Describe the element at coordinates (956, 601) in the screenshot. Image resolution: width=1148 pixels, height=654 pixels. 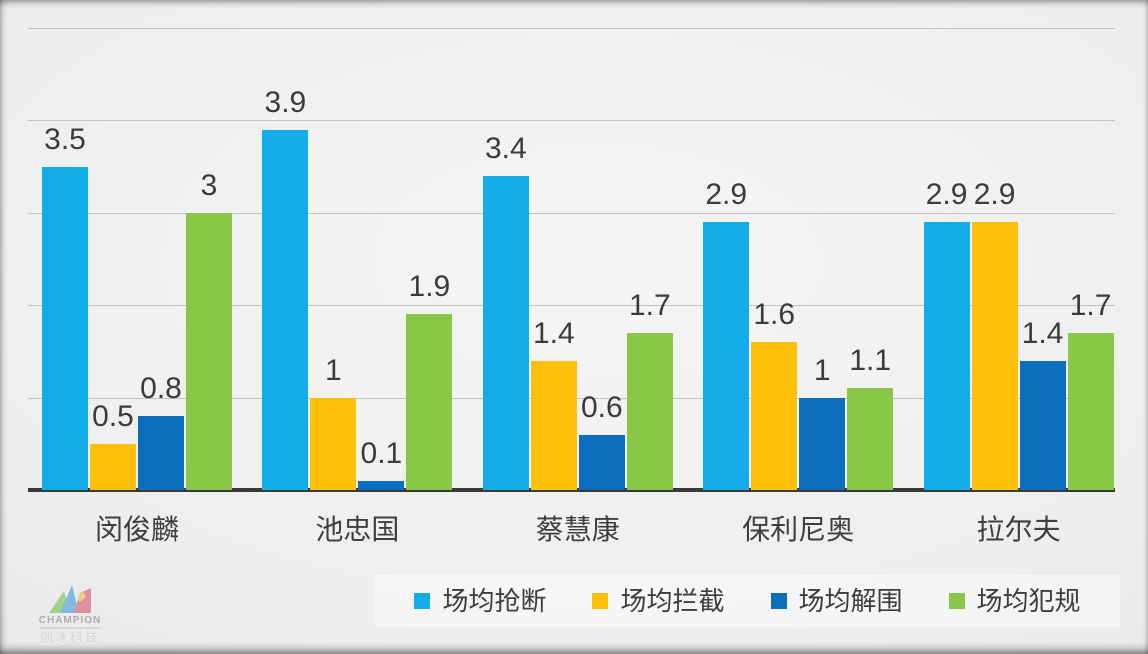
I see `legend-swatch-fouls` at that location.